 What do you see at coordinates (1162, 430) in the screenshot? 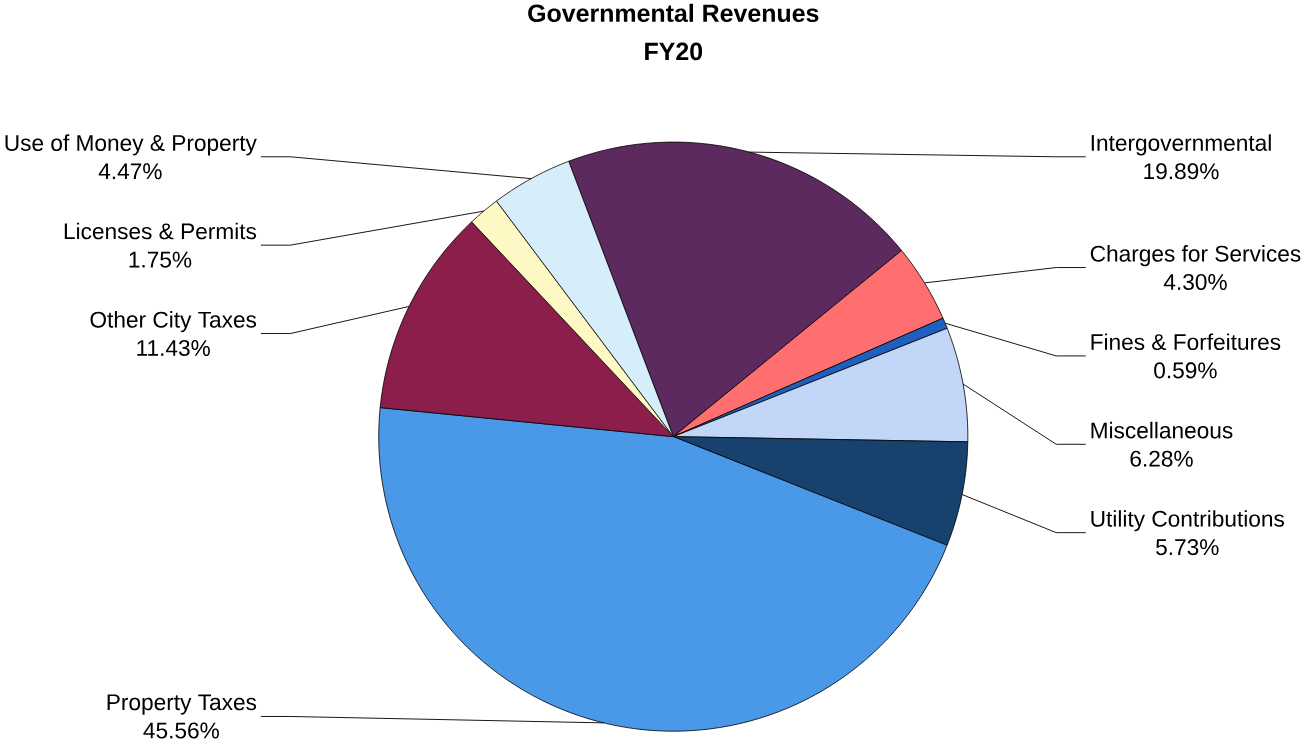
I see `slice-label: Miscellaneous` at bounding box center [1162, 430].